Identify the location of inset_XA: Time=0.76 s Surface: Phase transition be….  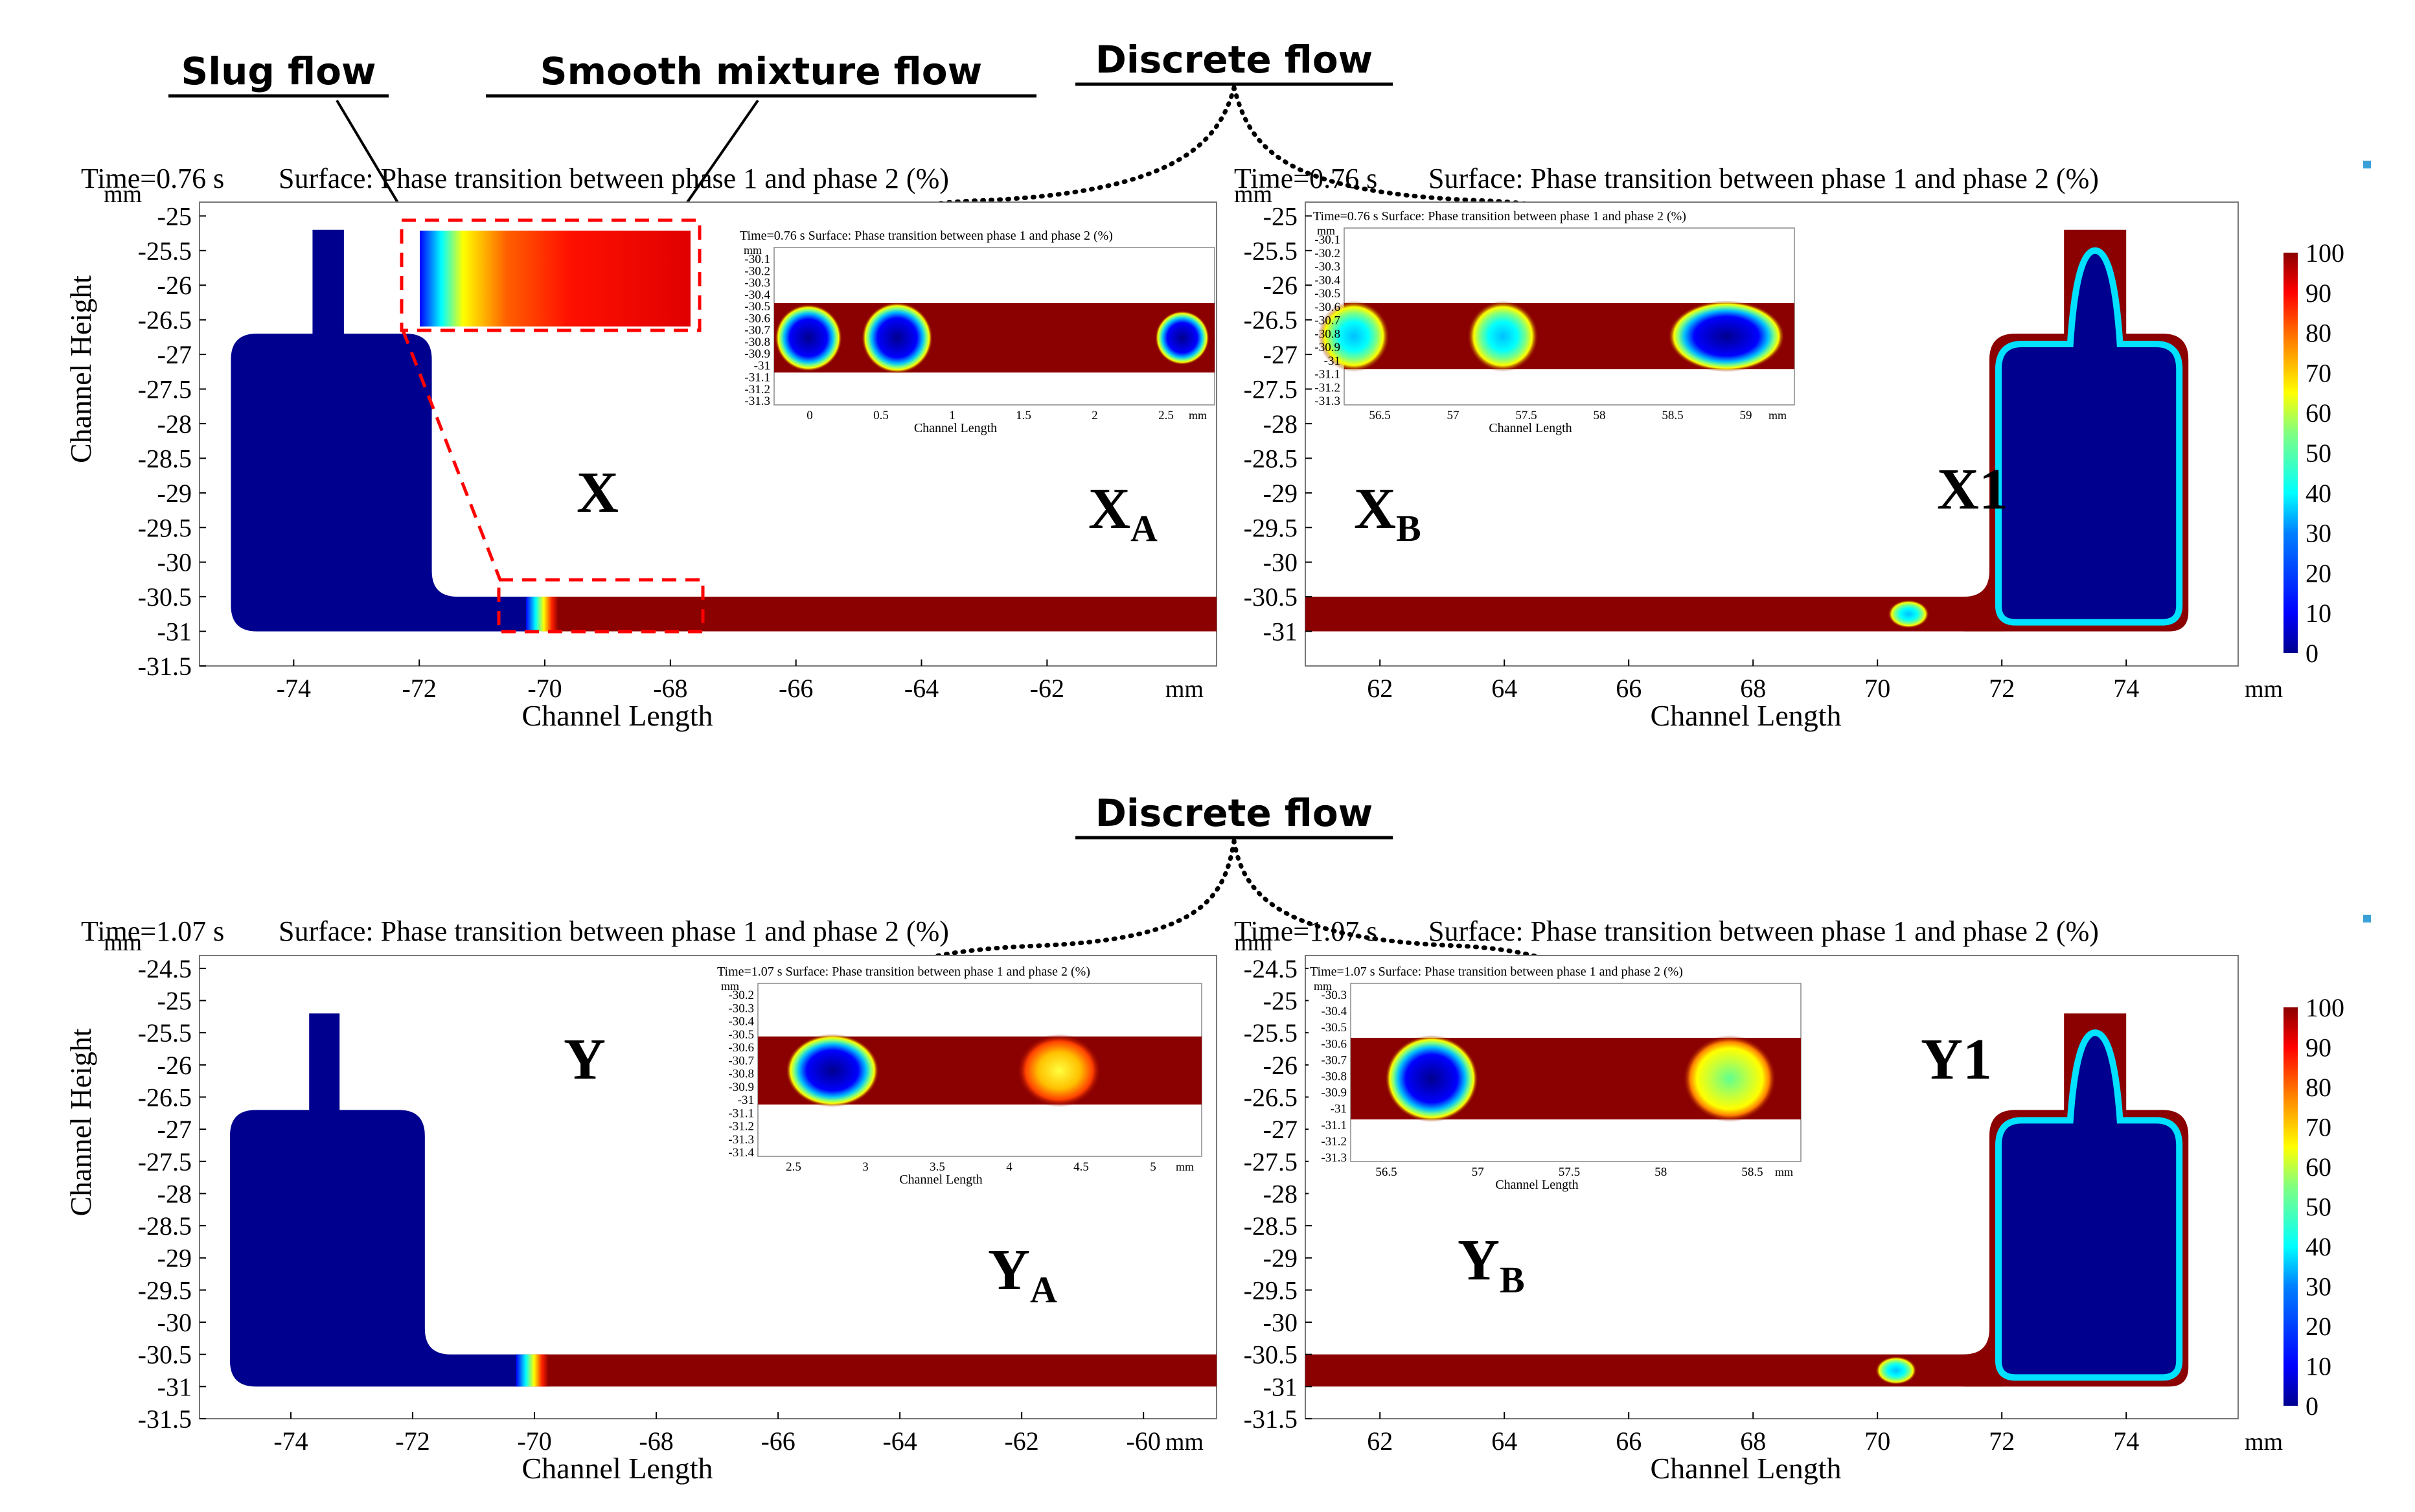
(977, 334).